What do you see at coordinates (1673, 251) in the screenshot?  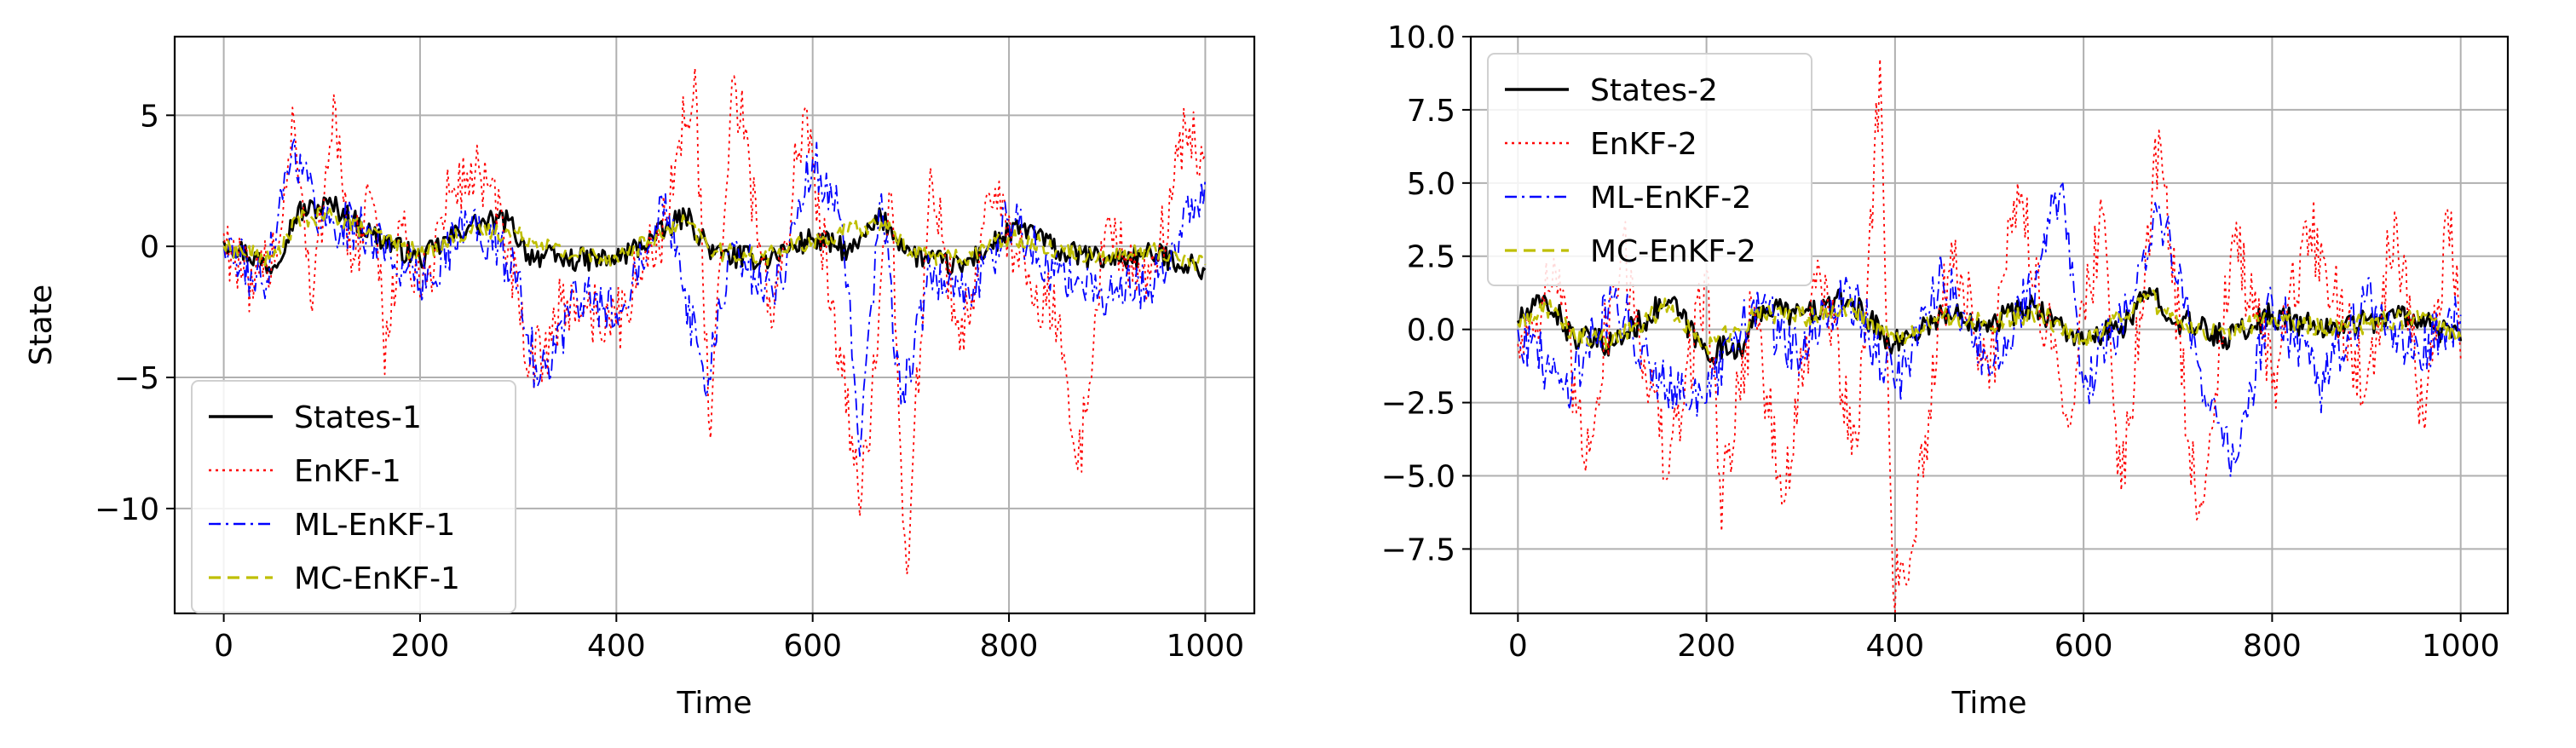 I see `legend-label: MC-EnKF-2` at bounding box center [1673, 251].